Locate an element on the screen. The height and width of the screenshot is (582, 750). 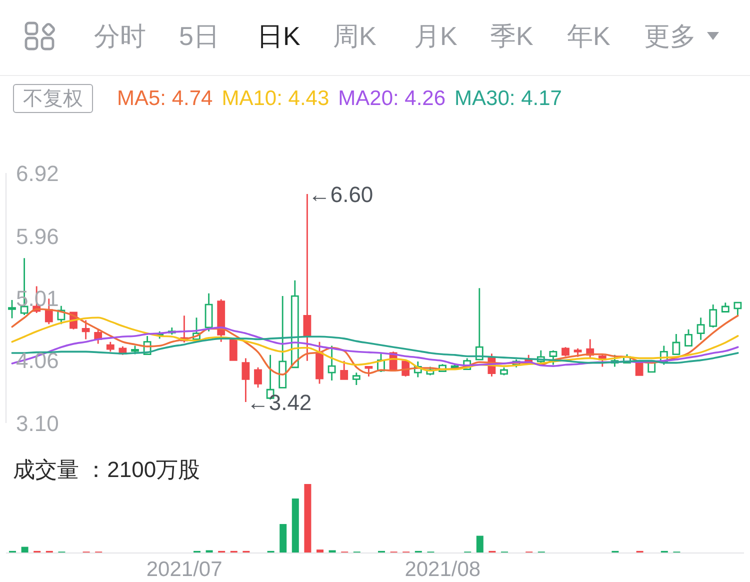
y-tick-label: 3.10 is located at coordinates (37, 423).